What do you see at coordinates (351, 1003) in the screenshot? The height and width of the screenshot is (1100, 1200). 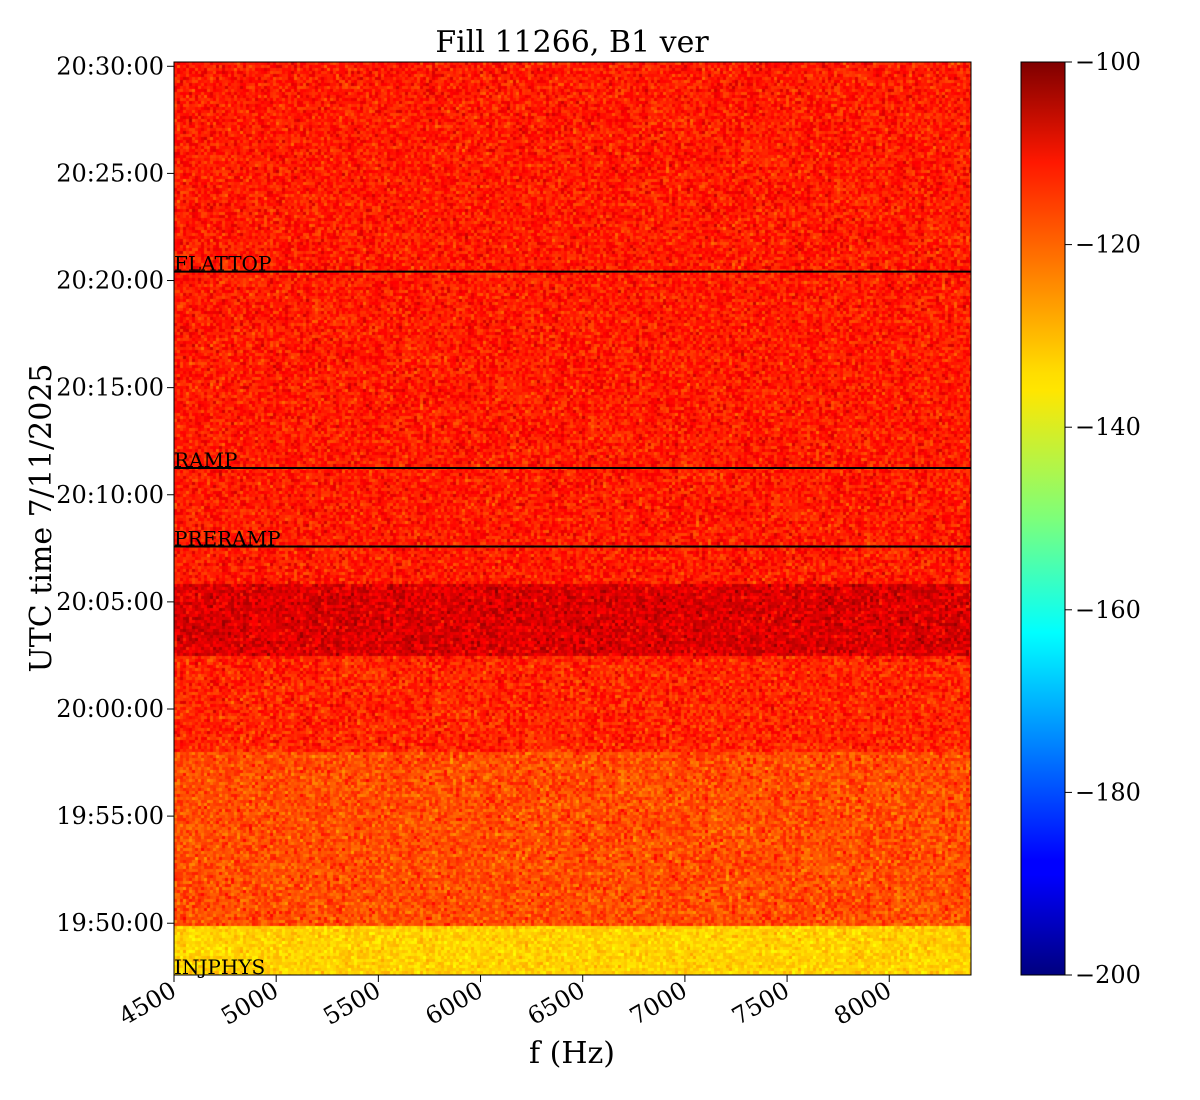 I see `x-tick-label: 5500` at bounding box center [351, 1003].